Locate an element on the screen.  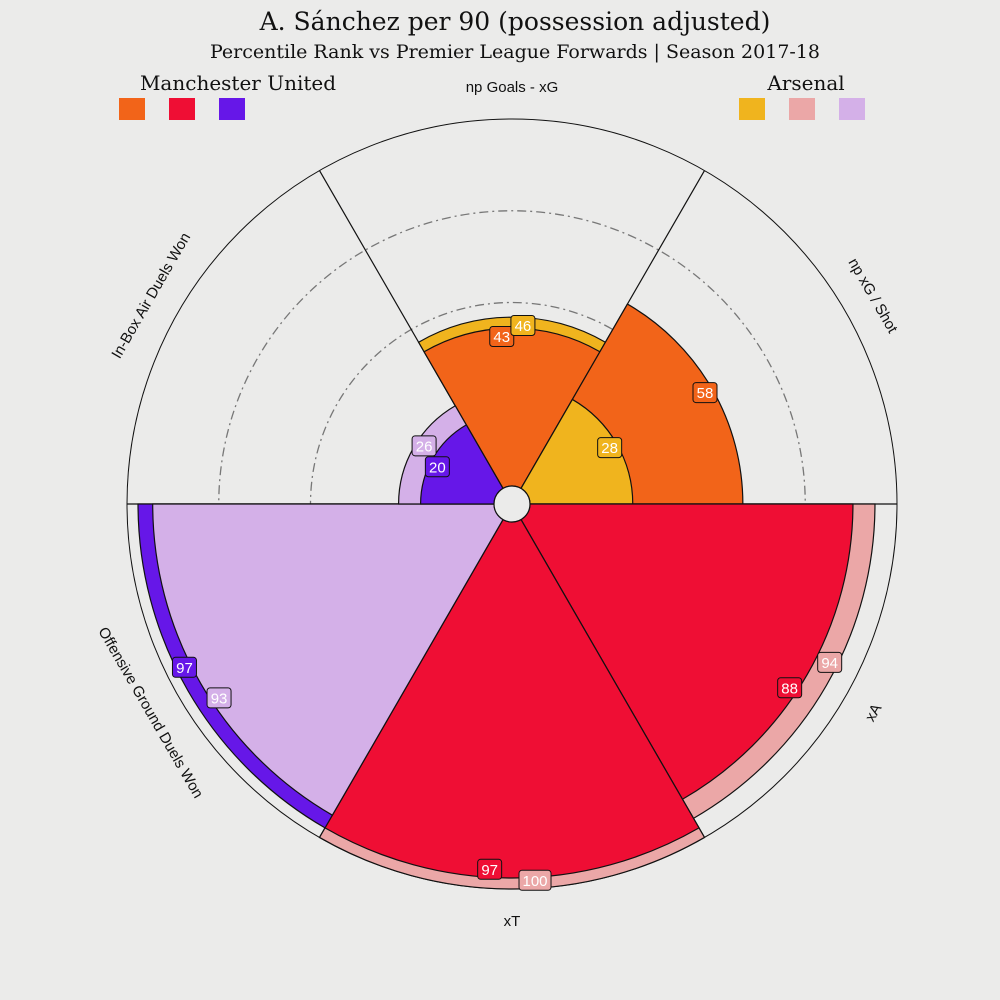
value-label-text: 100 is located at coordinates (534, 881).